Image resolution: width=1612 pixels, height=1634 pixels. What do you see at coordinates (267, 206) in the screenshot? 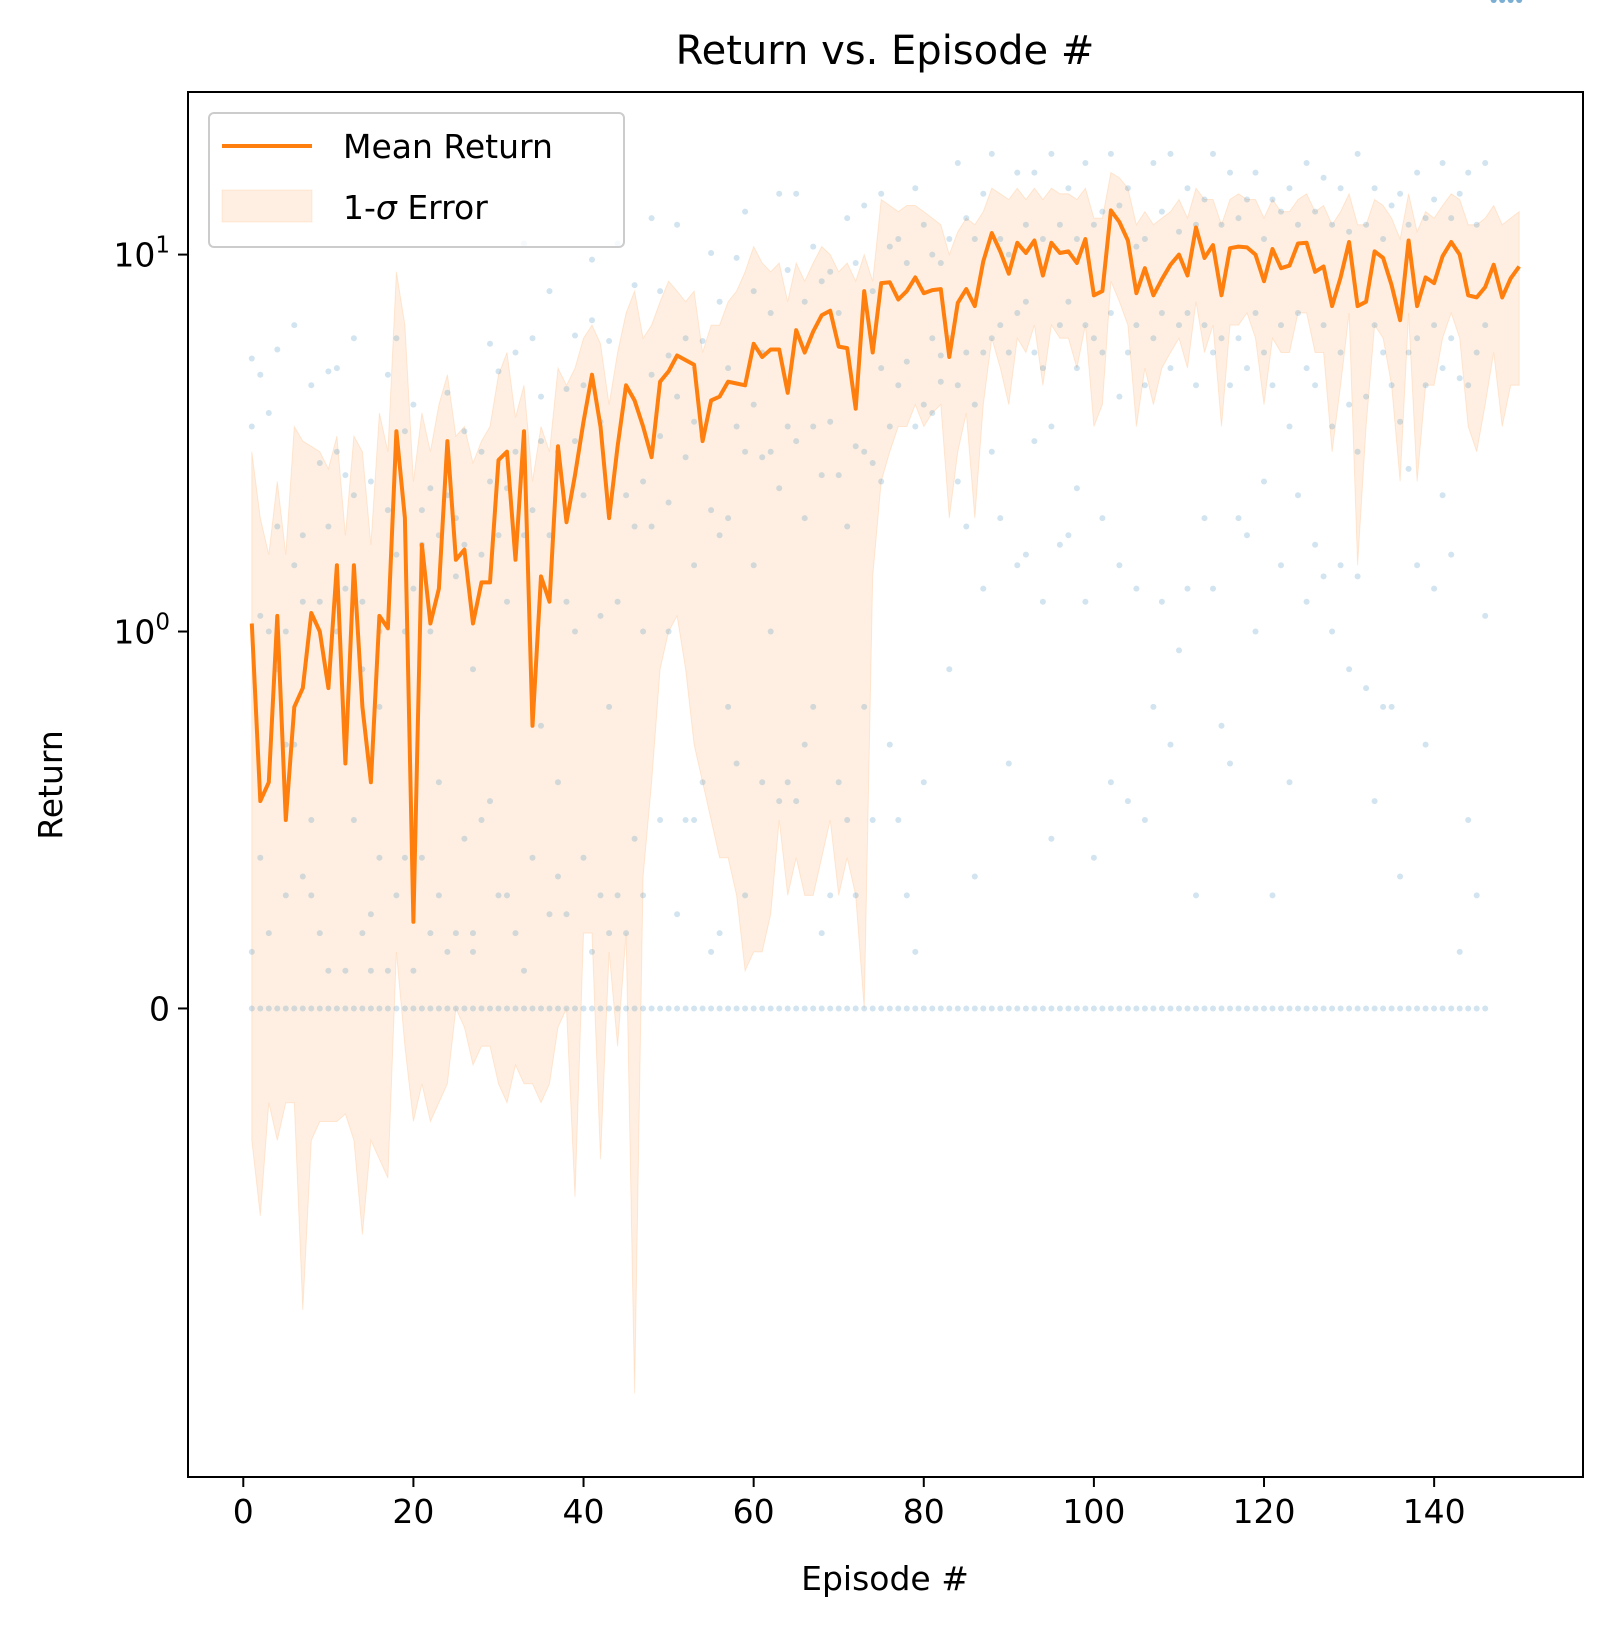
I see `legend-band-swatch` at bounding box center [267, 206].